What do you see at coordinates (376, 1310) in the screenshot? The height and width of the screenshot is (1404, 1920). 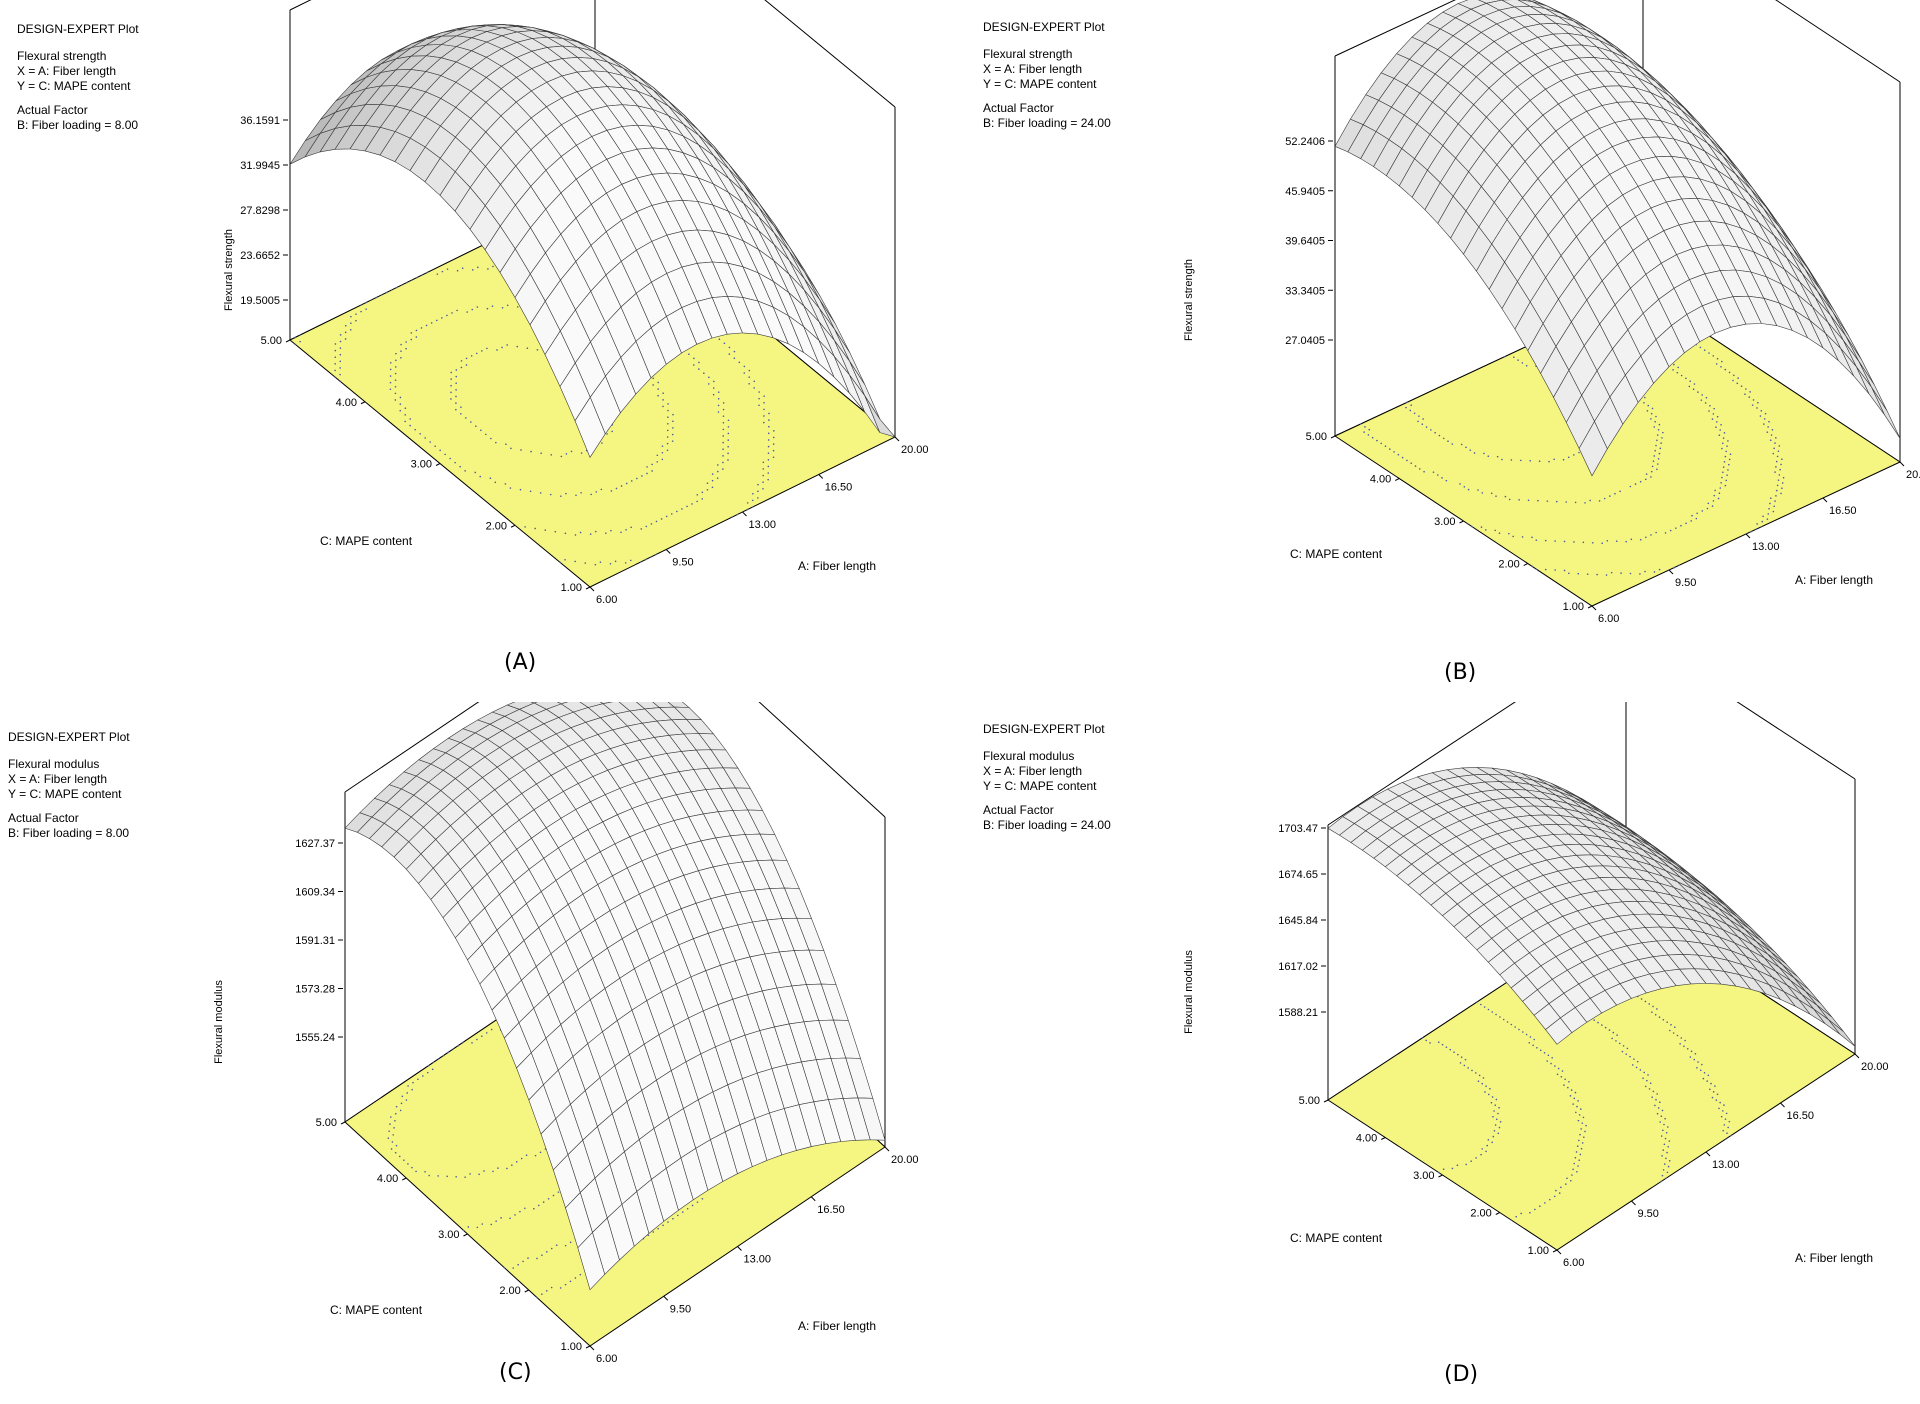 I see `y-axis-label: C: MAPE content` at bounding box center [376, 1310].